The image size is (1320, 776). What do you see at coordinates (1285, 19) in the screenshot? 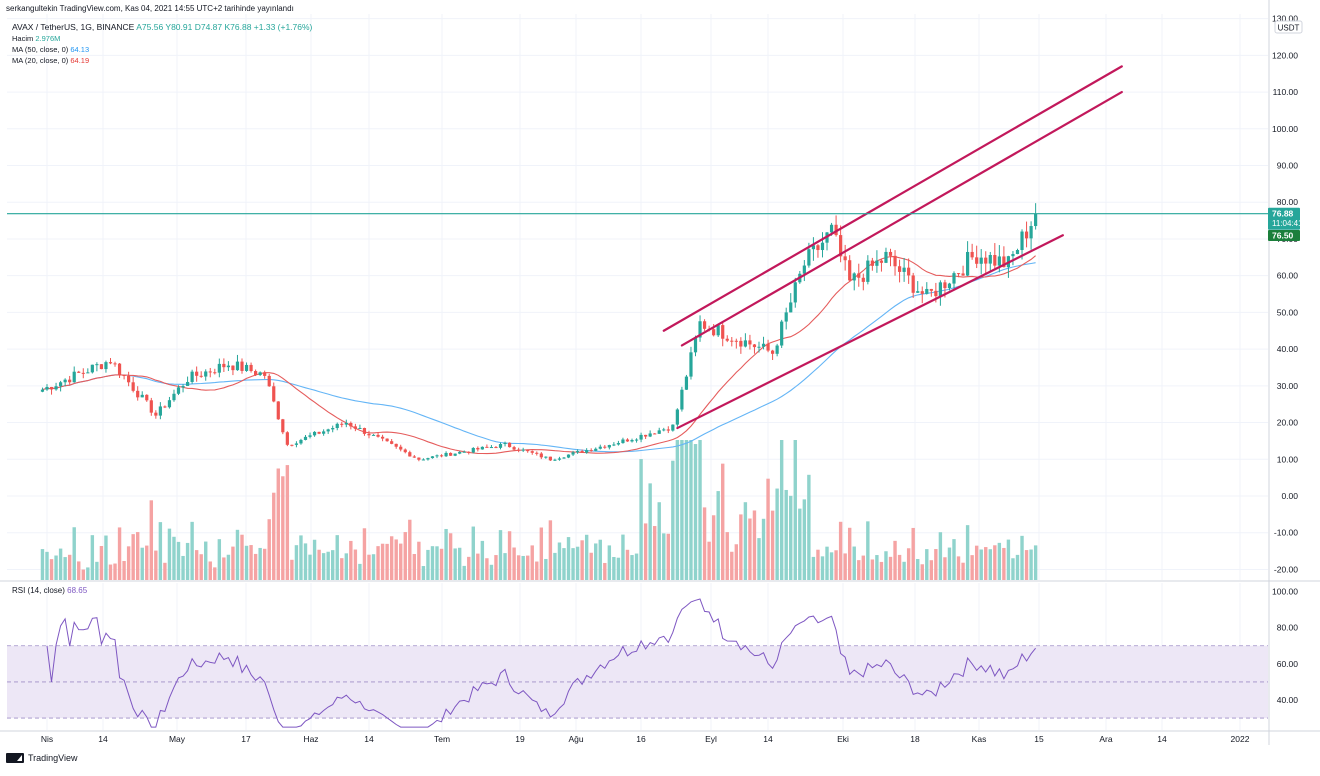
I see `price-tick-label: 130.00` at bounding box center [1285, 19].